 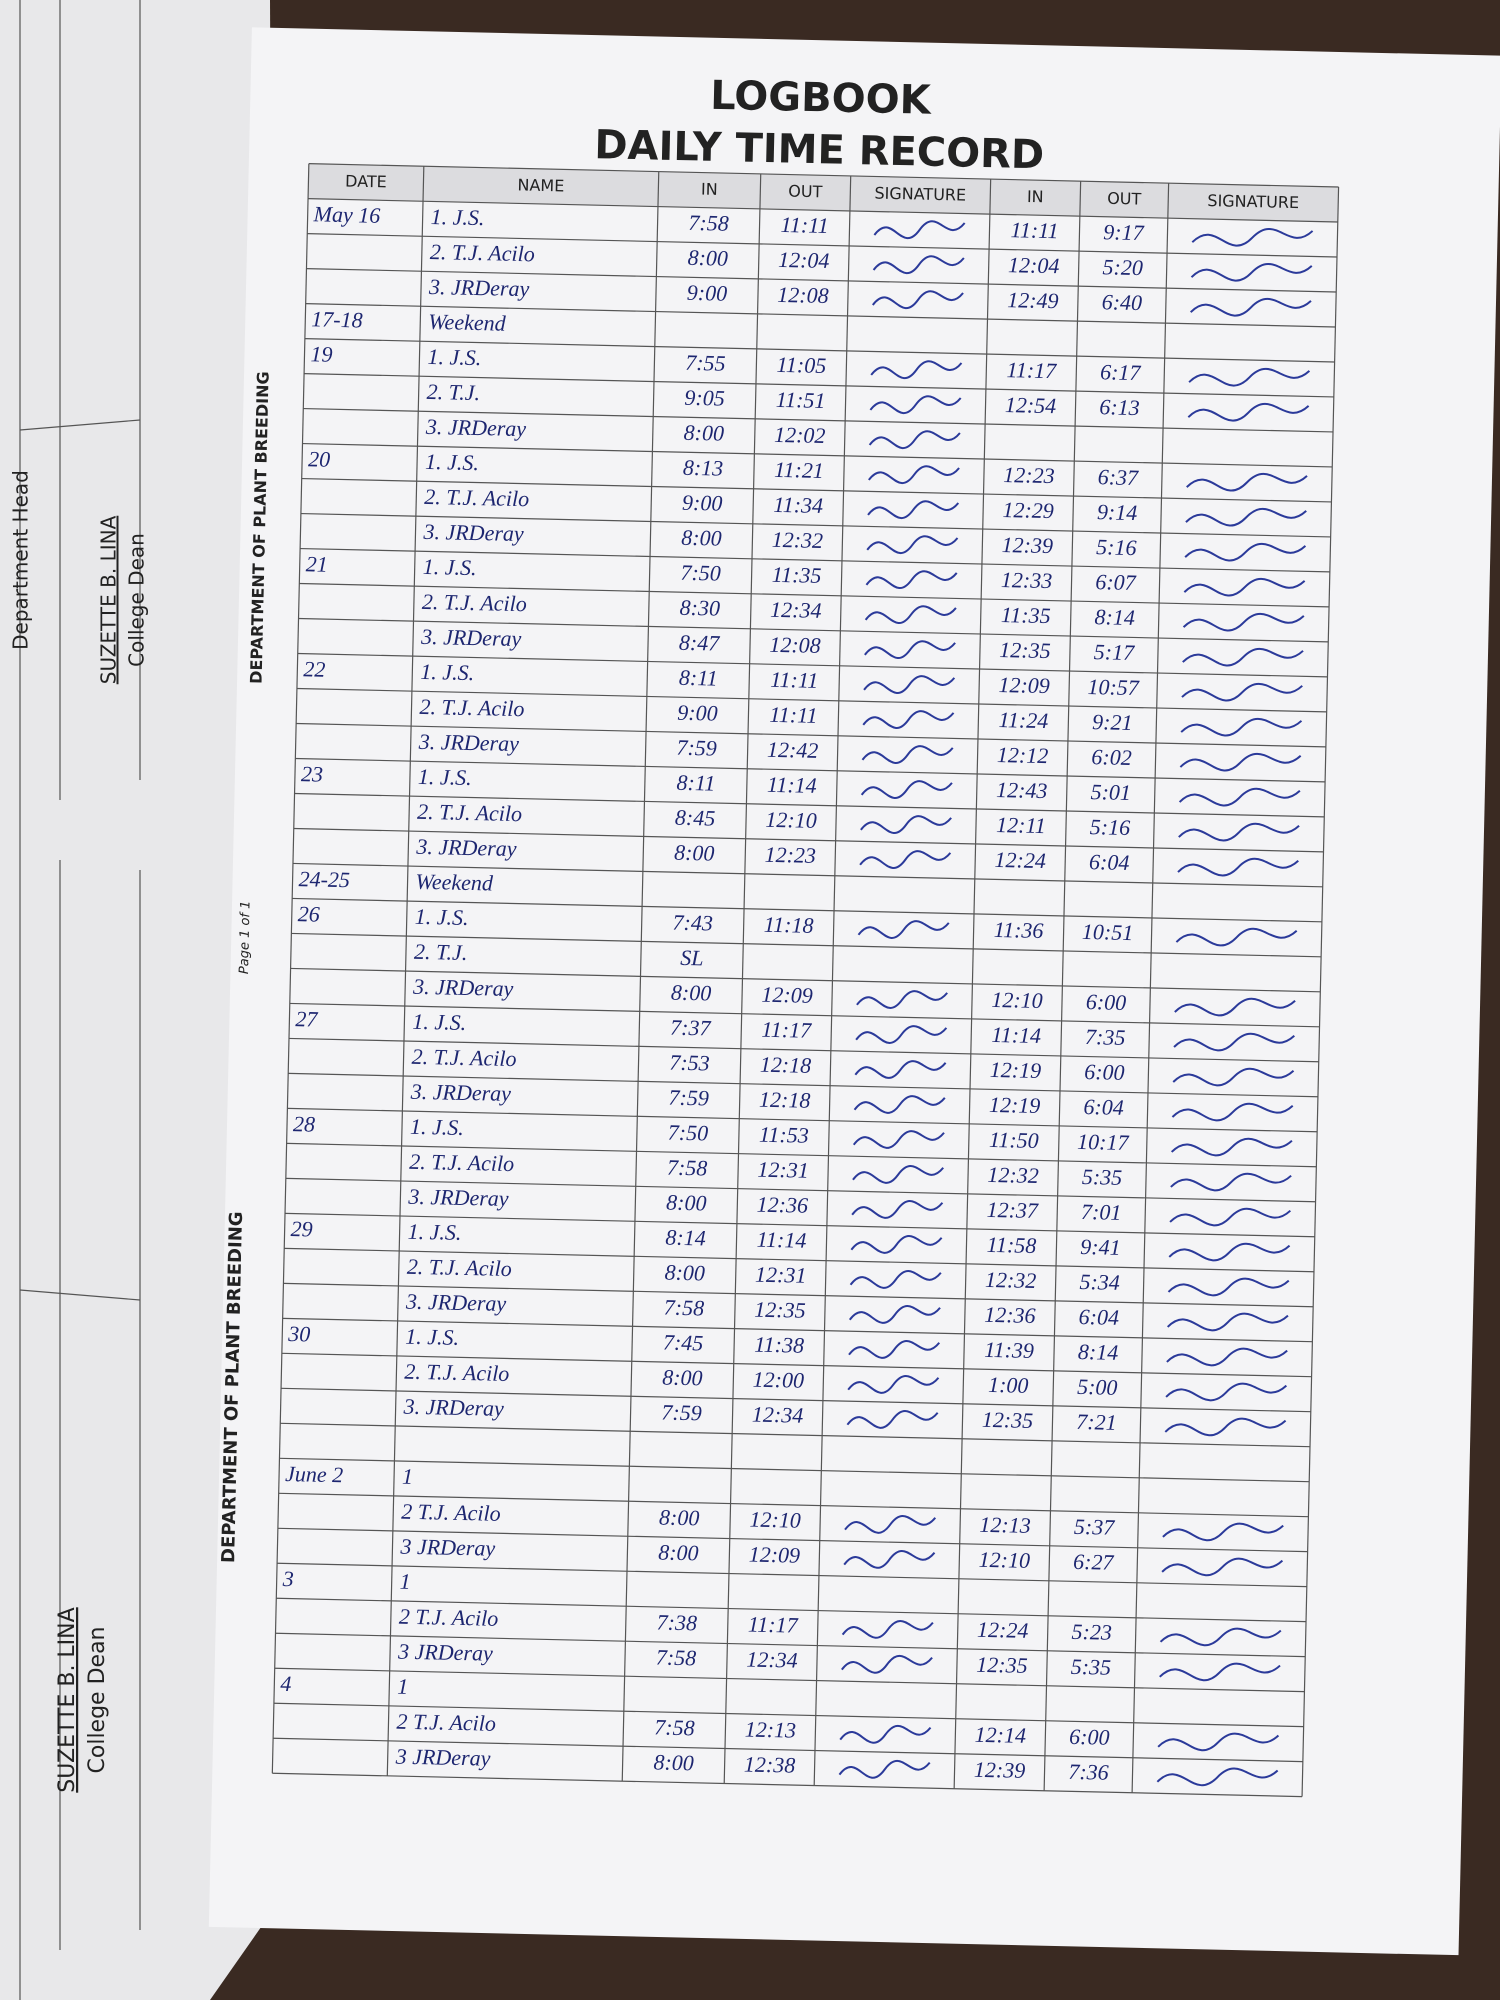 What do you see at coordinates (324, 879) in the screenshot?
I see `date-cell: 24-25` at bounding box center [324, 879].